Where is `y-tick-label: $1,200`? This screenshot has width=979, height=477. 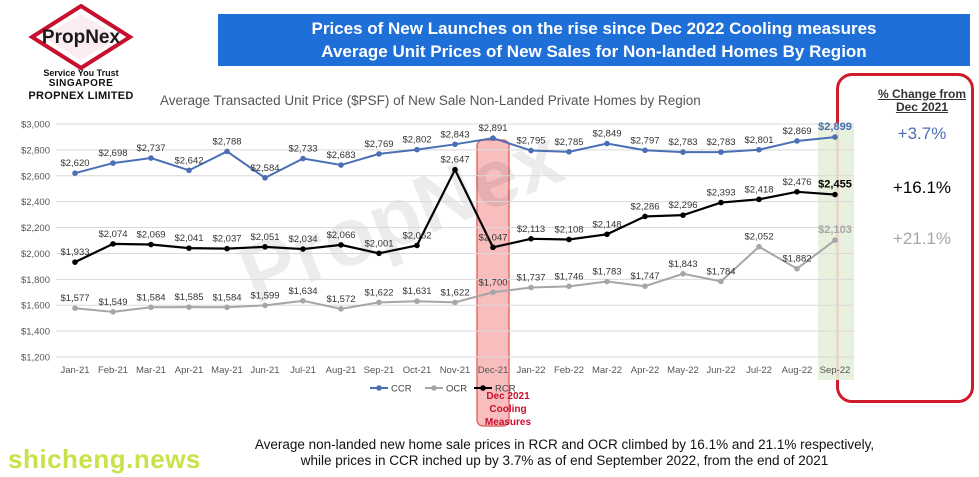
y-tick-label: $1,200 is located at coordinates (35, 358).